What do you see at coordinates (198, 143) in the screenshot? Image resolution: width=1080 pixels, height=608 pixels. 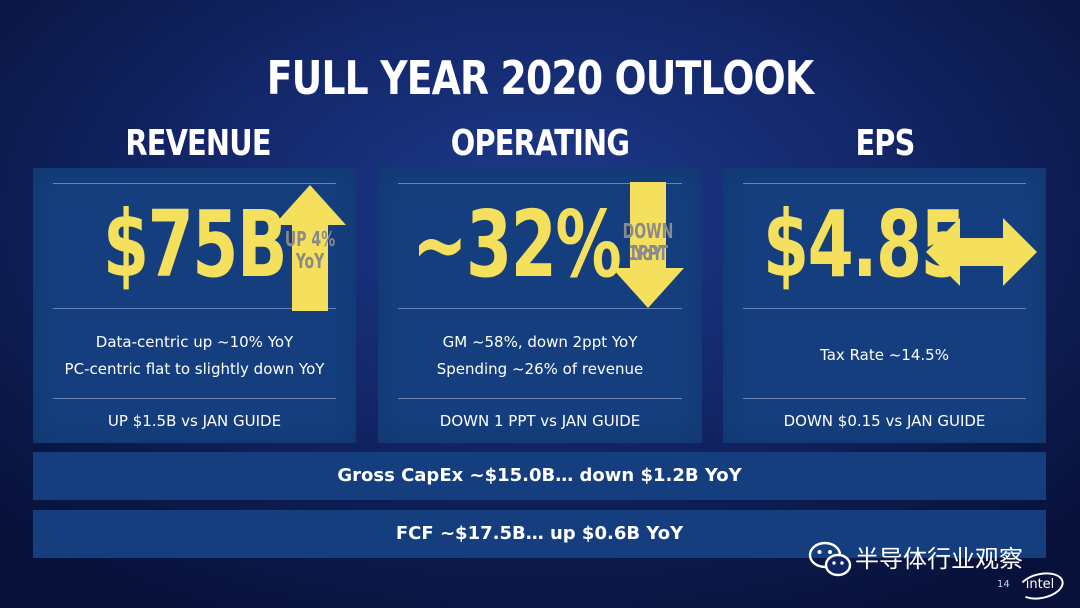 I see `revenue-heading: REVENUE` at bounding box center [198, 143].